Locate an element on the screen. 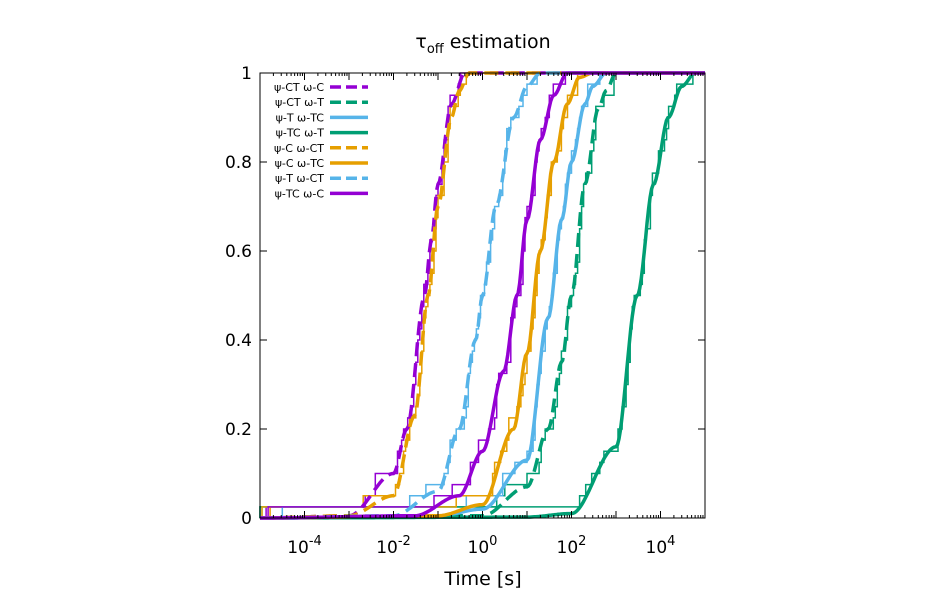  title-subscript: off is located at coordinates (436, 49).